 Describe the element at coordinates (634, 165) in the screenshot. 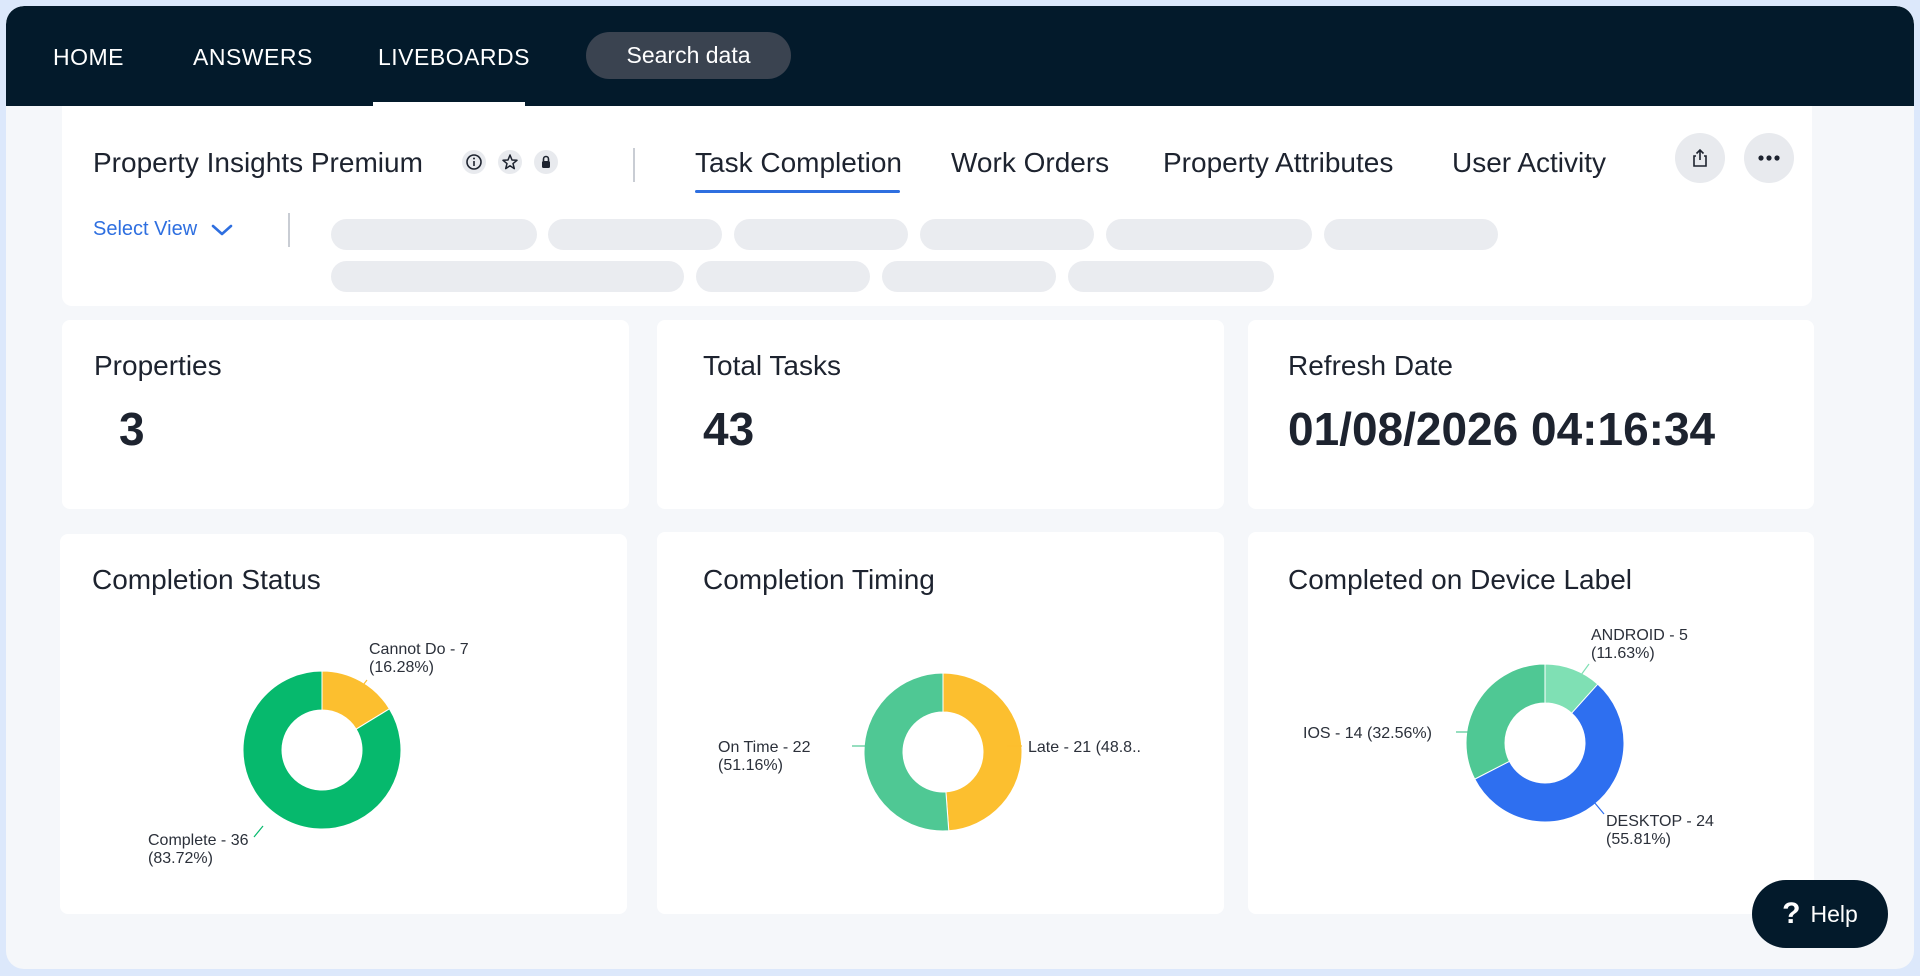

I see `header-divider` at that location.